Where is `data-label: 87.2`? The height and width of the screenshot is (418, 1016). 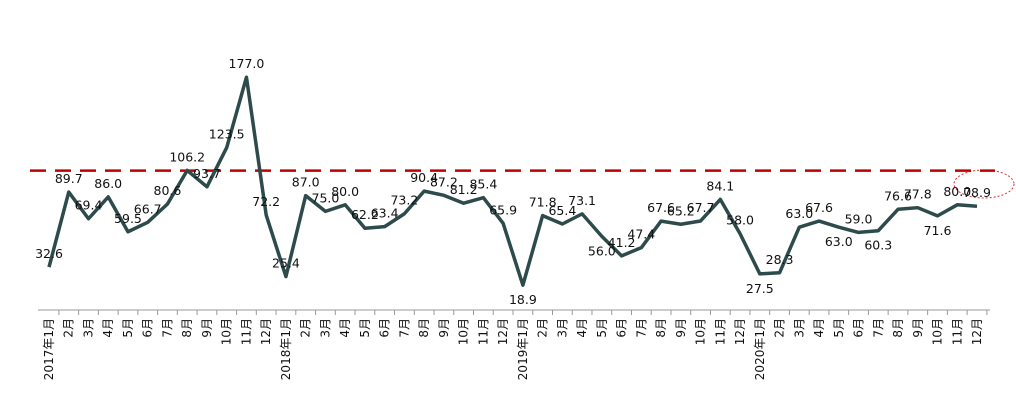 data-label: 87.2 is located at coordinates (444, 181).